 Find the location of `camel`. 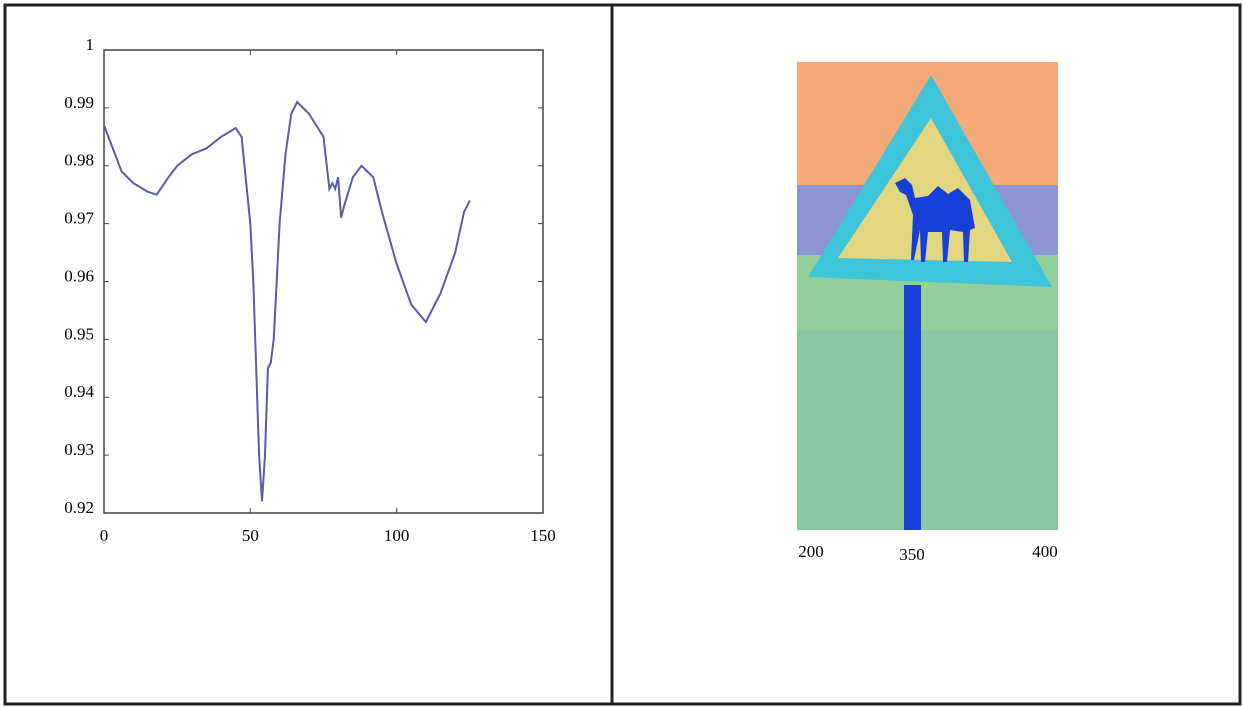

camel is located at coordinates (935, 220).